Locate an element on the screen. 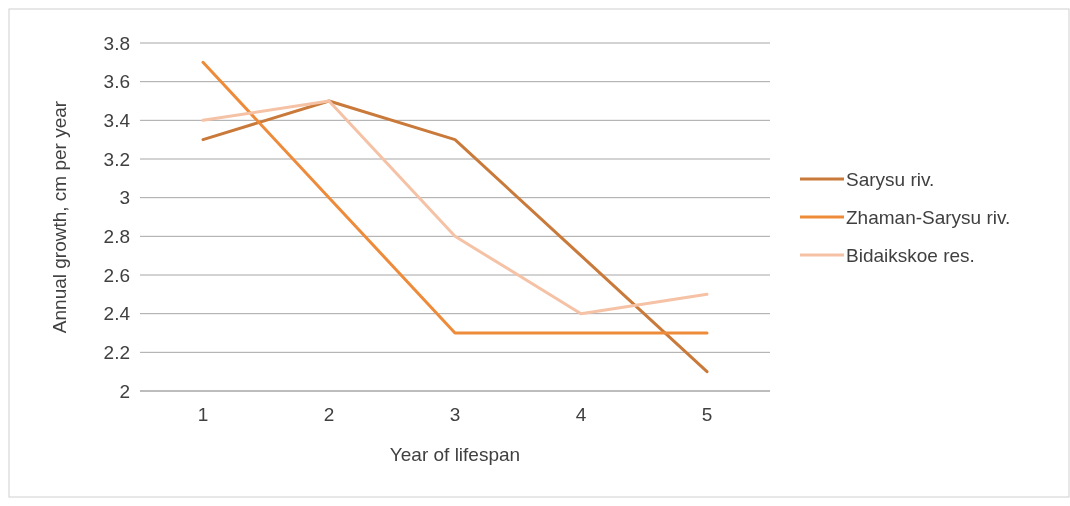 The width and height of the screenshot is (1070, 506). x-axis-title: Year of lifespan is located at coordinates (455, 454).